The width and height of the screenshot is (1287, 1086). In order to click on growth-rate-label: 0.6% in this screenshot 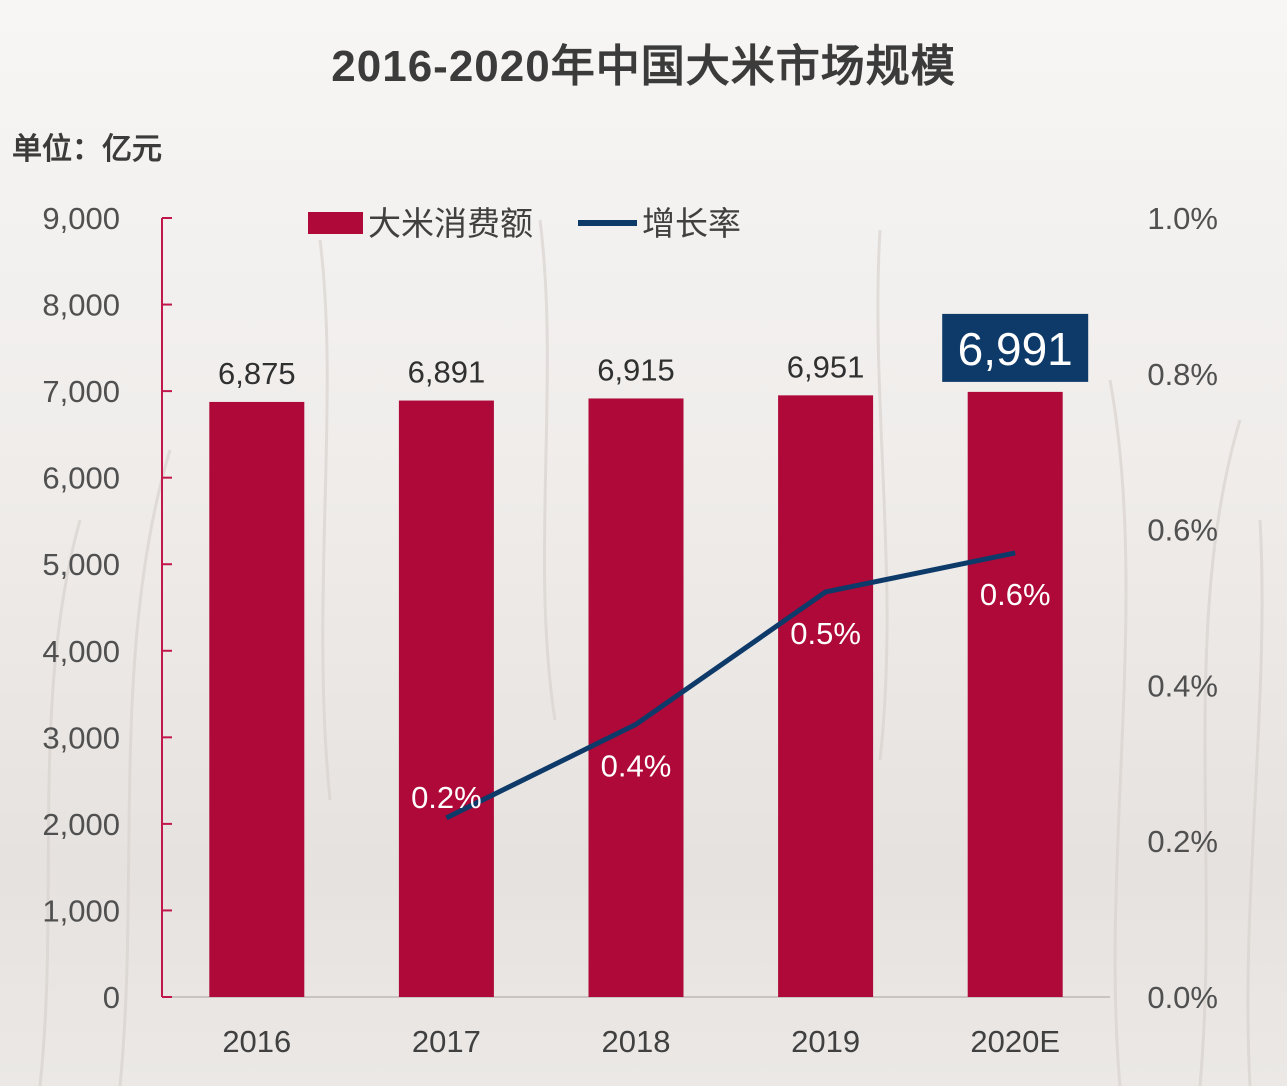, I will do `click(1015, 594)`.